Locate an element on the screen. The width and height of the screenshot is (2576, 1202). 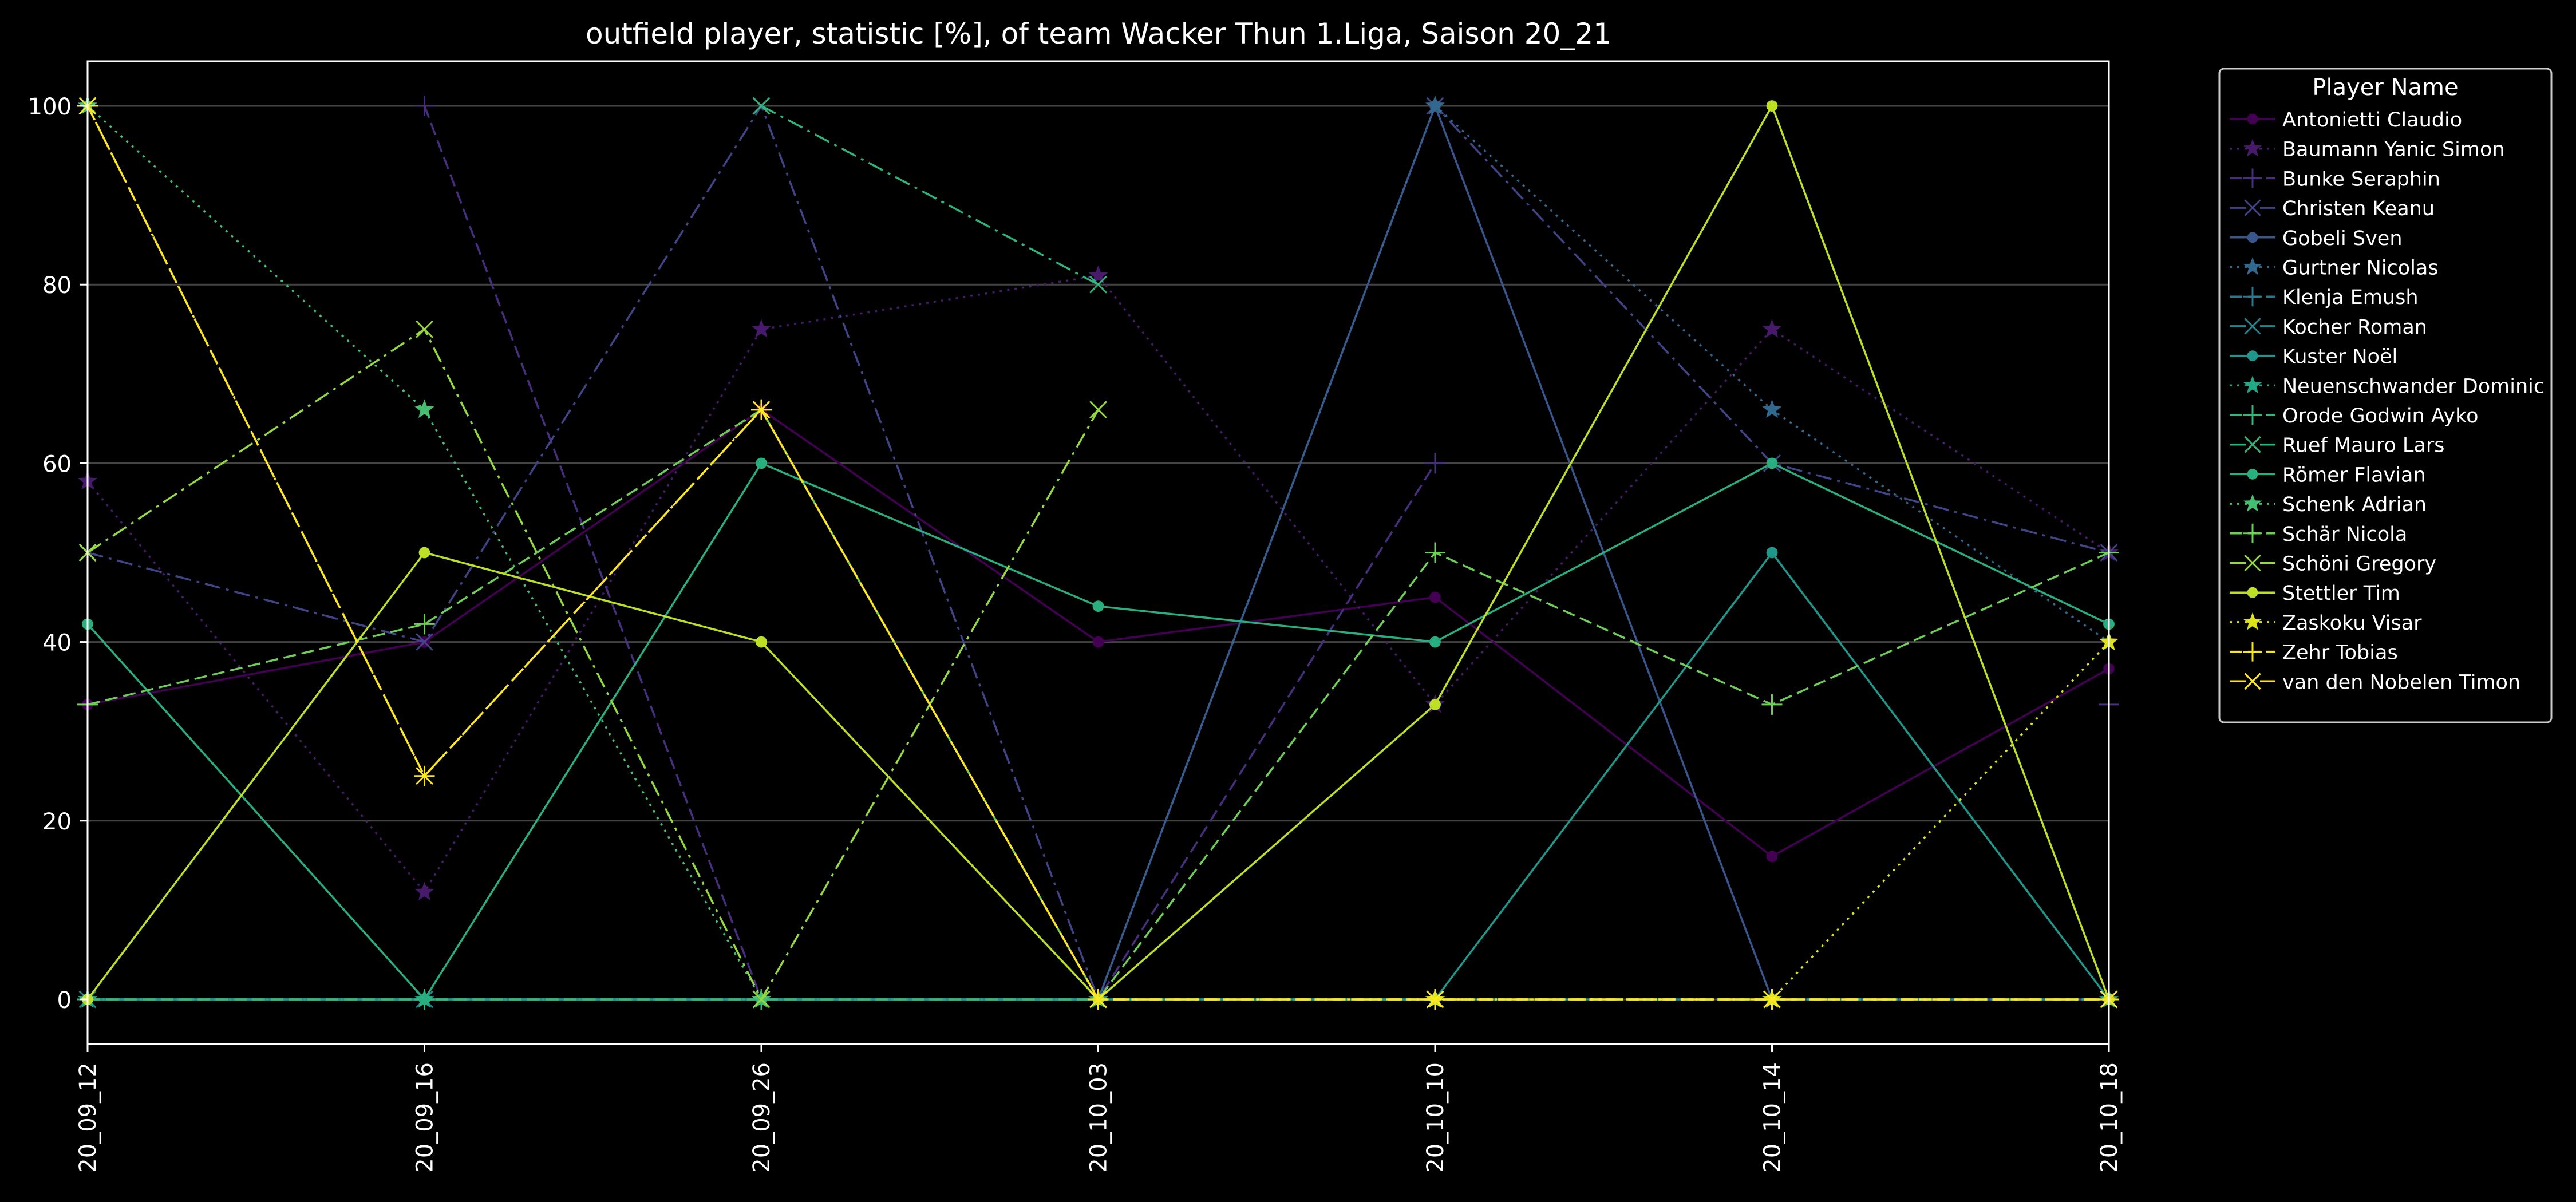
legend-item: Bunke Seraphin is located at coordinates (2335, 179).